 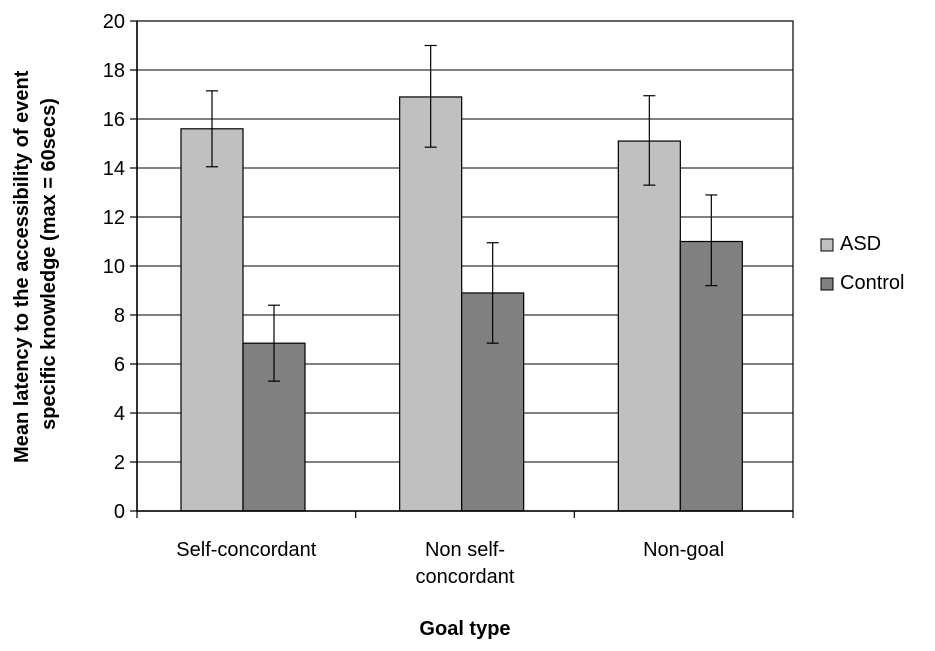 I want to click on legend-label: ASD, so click(x=860, y=244).